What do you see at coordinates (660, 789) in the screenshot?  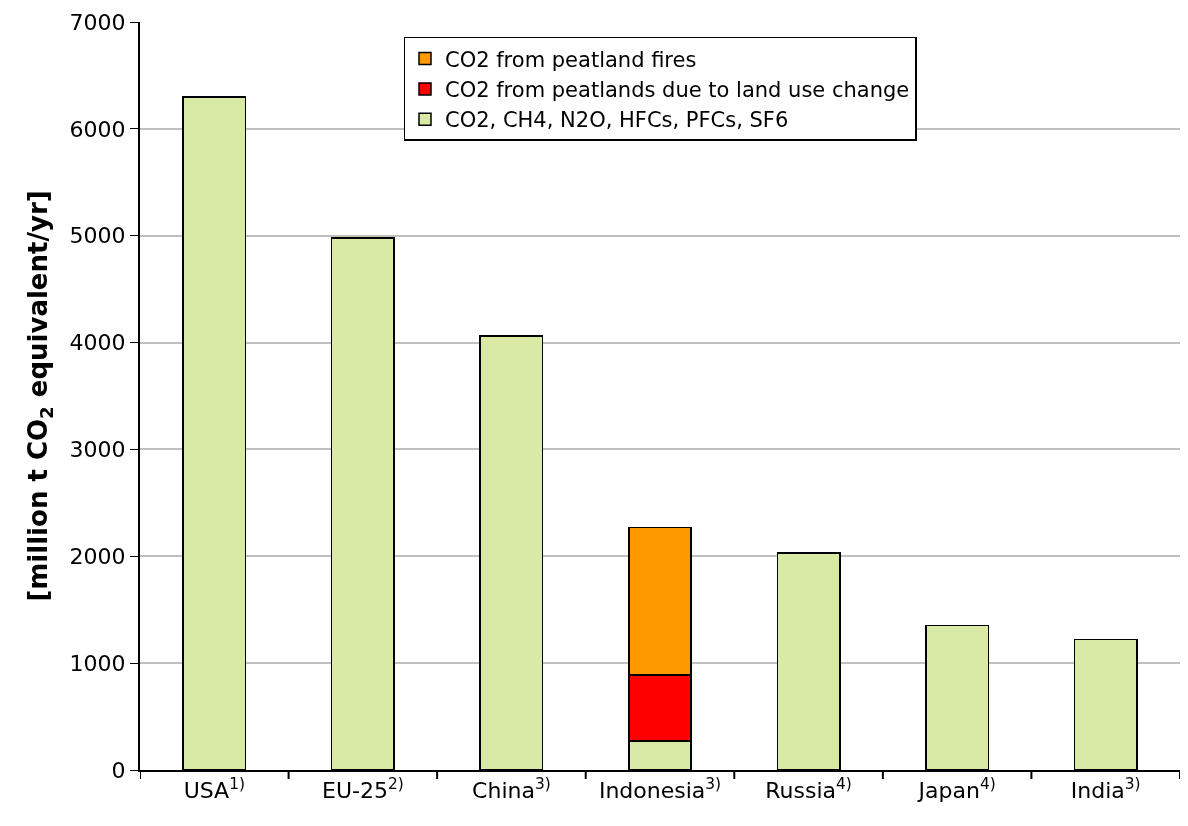 I see `x-tick-label: Indonesia$^{3)}$` at bounding box center [660, 789].